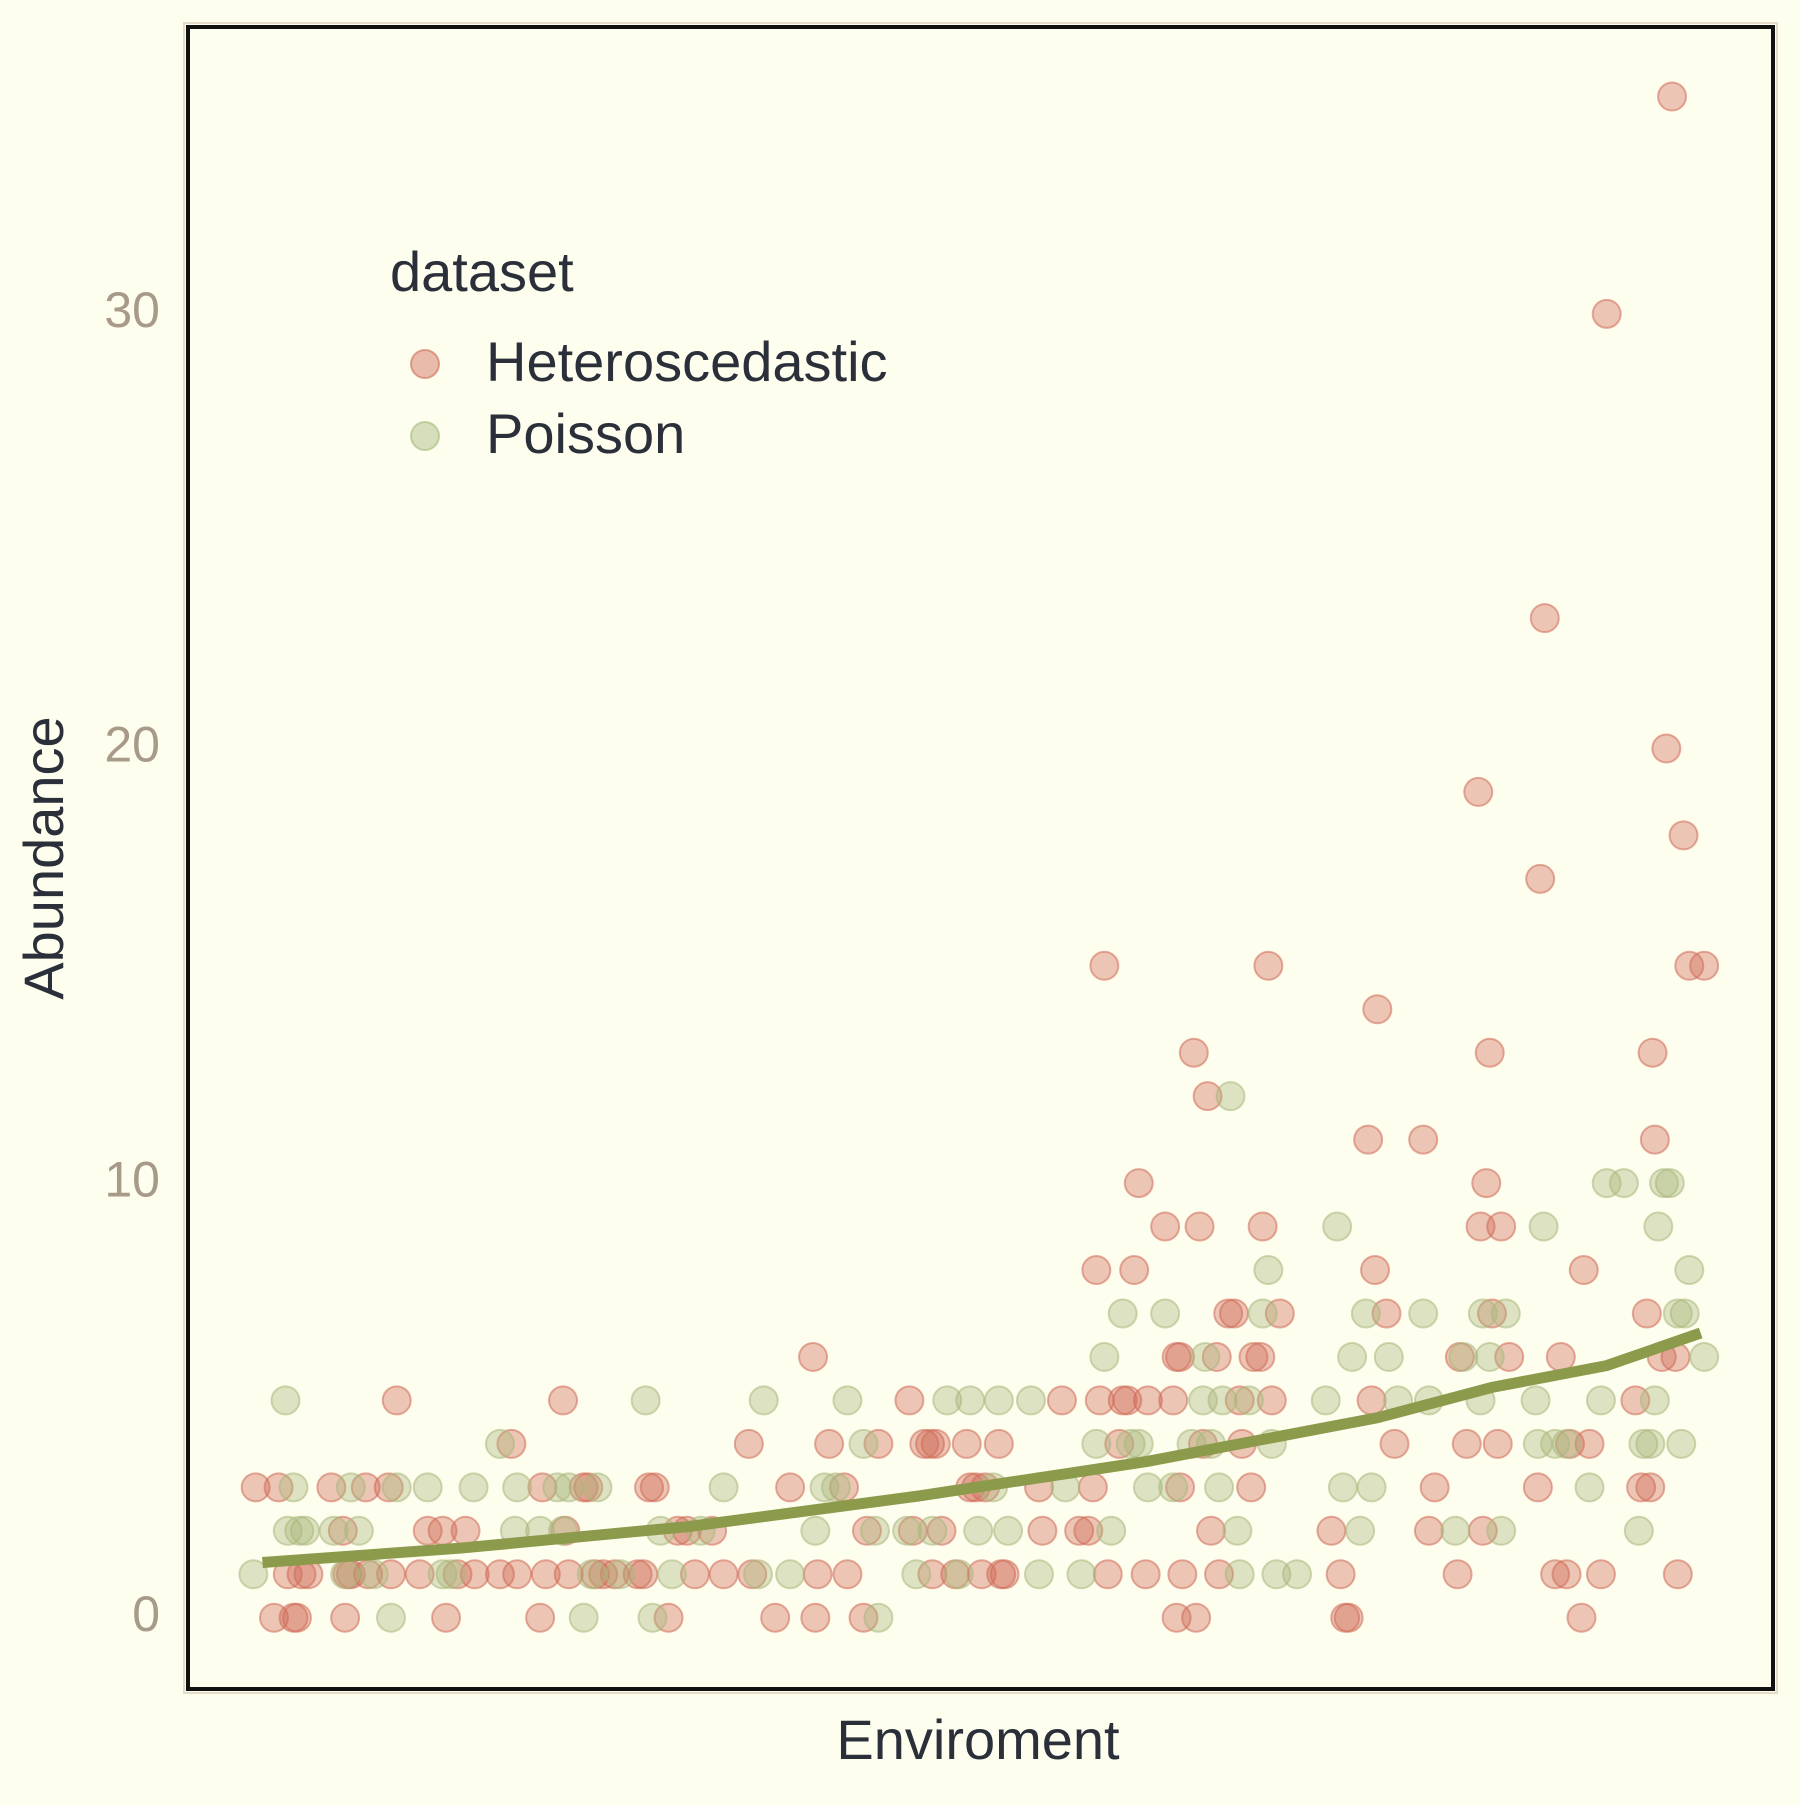 The height and width of the screenshot is (1805, 1800). Describe the element at coordinates (132, 310) in the screenshot. I see `y-tick-label: 30` at that location.